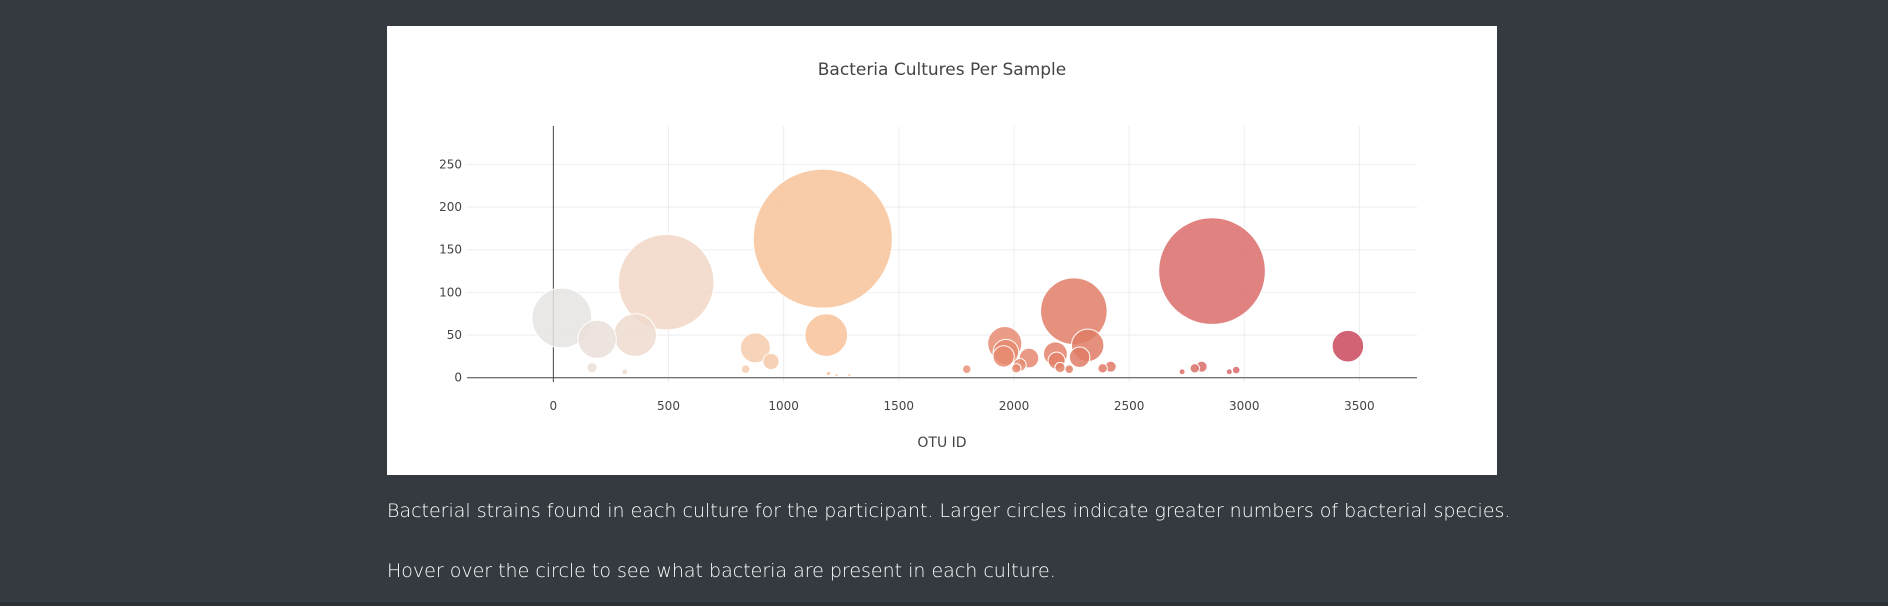 This screenshot has width=1888, height=606. Describe the element at coordinates (944, 604) in the screenshot. I see `bottom-edge` at that location.